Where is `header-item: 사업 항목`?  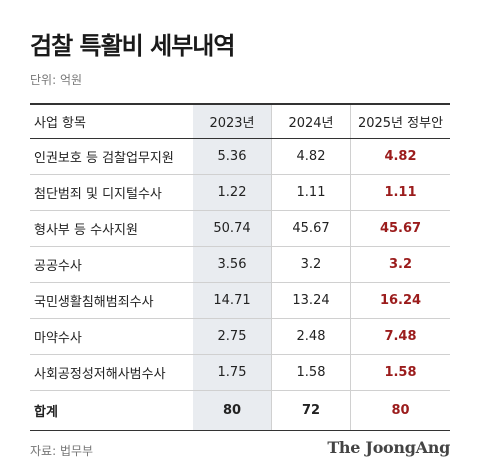
header-item: 사업 항목 is located at coordinates (60, 123).